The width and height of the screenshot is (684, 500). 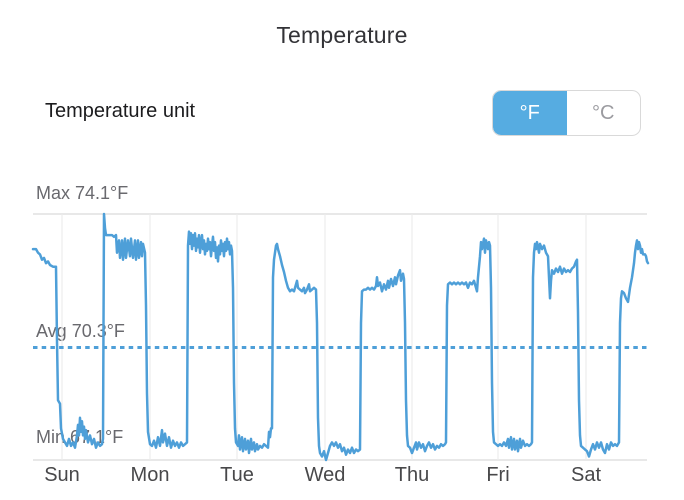 What do you see at coordinates (237, 475) in the screenshot?
I see `x-axis-label-tue: Tue` at bounding box center [237, 475].